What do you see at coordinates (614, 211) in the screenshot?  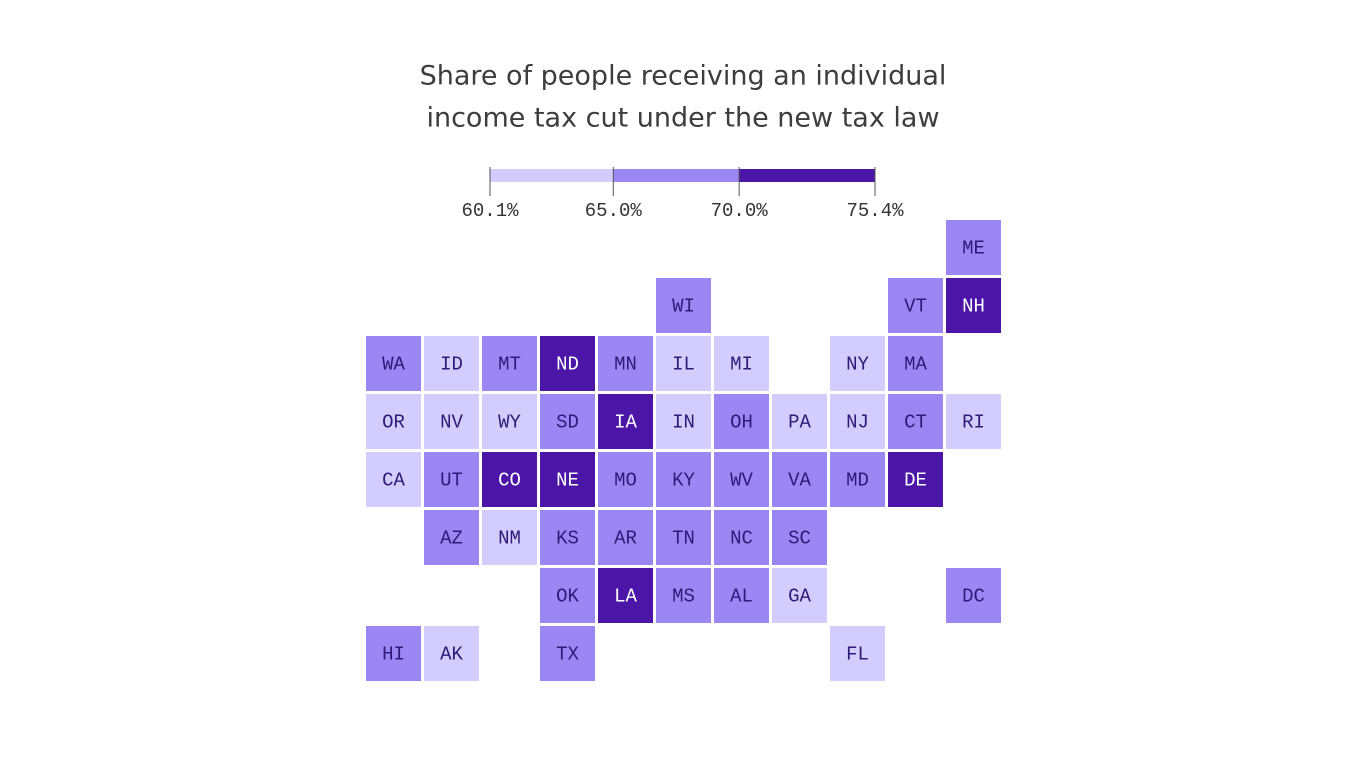 I see `legend-label: 65.0%` at bounding box center [614, 211].